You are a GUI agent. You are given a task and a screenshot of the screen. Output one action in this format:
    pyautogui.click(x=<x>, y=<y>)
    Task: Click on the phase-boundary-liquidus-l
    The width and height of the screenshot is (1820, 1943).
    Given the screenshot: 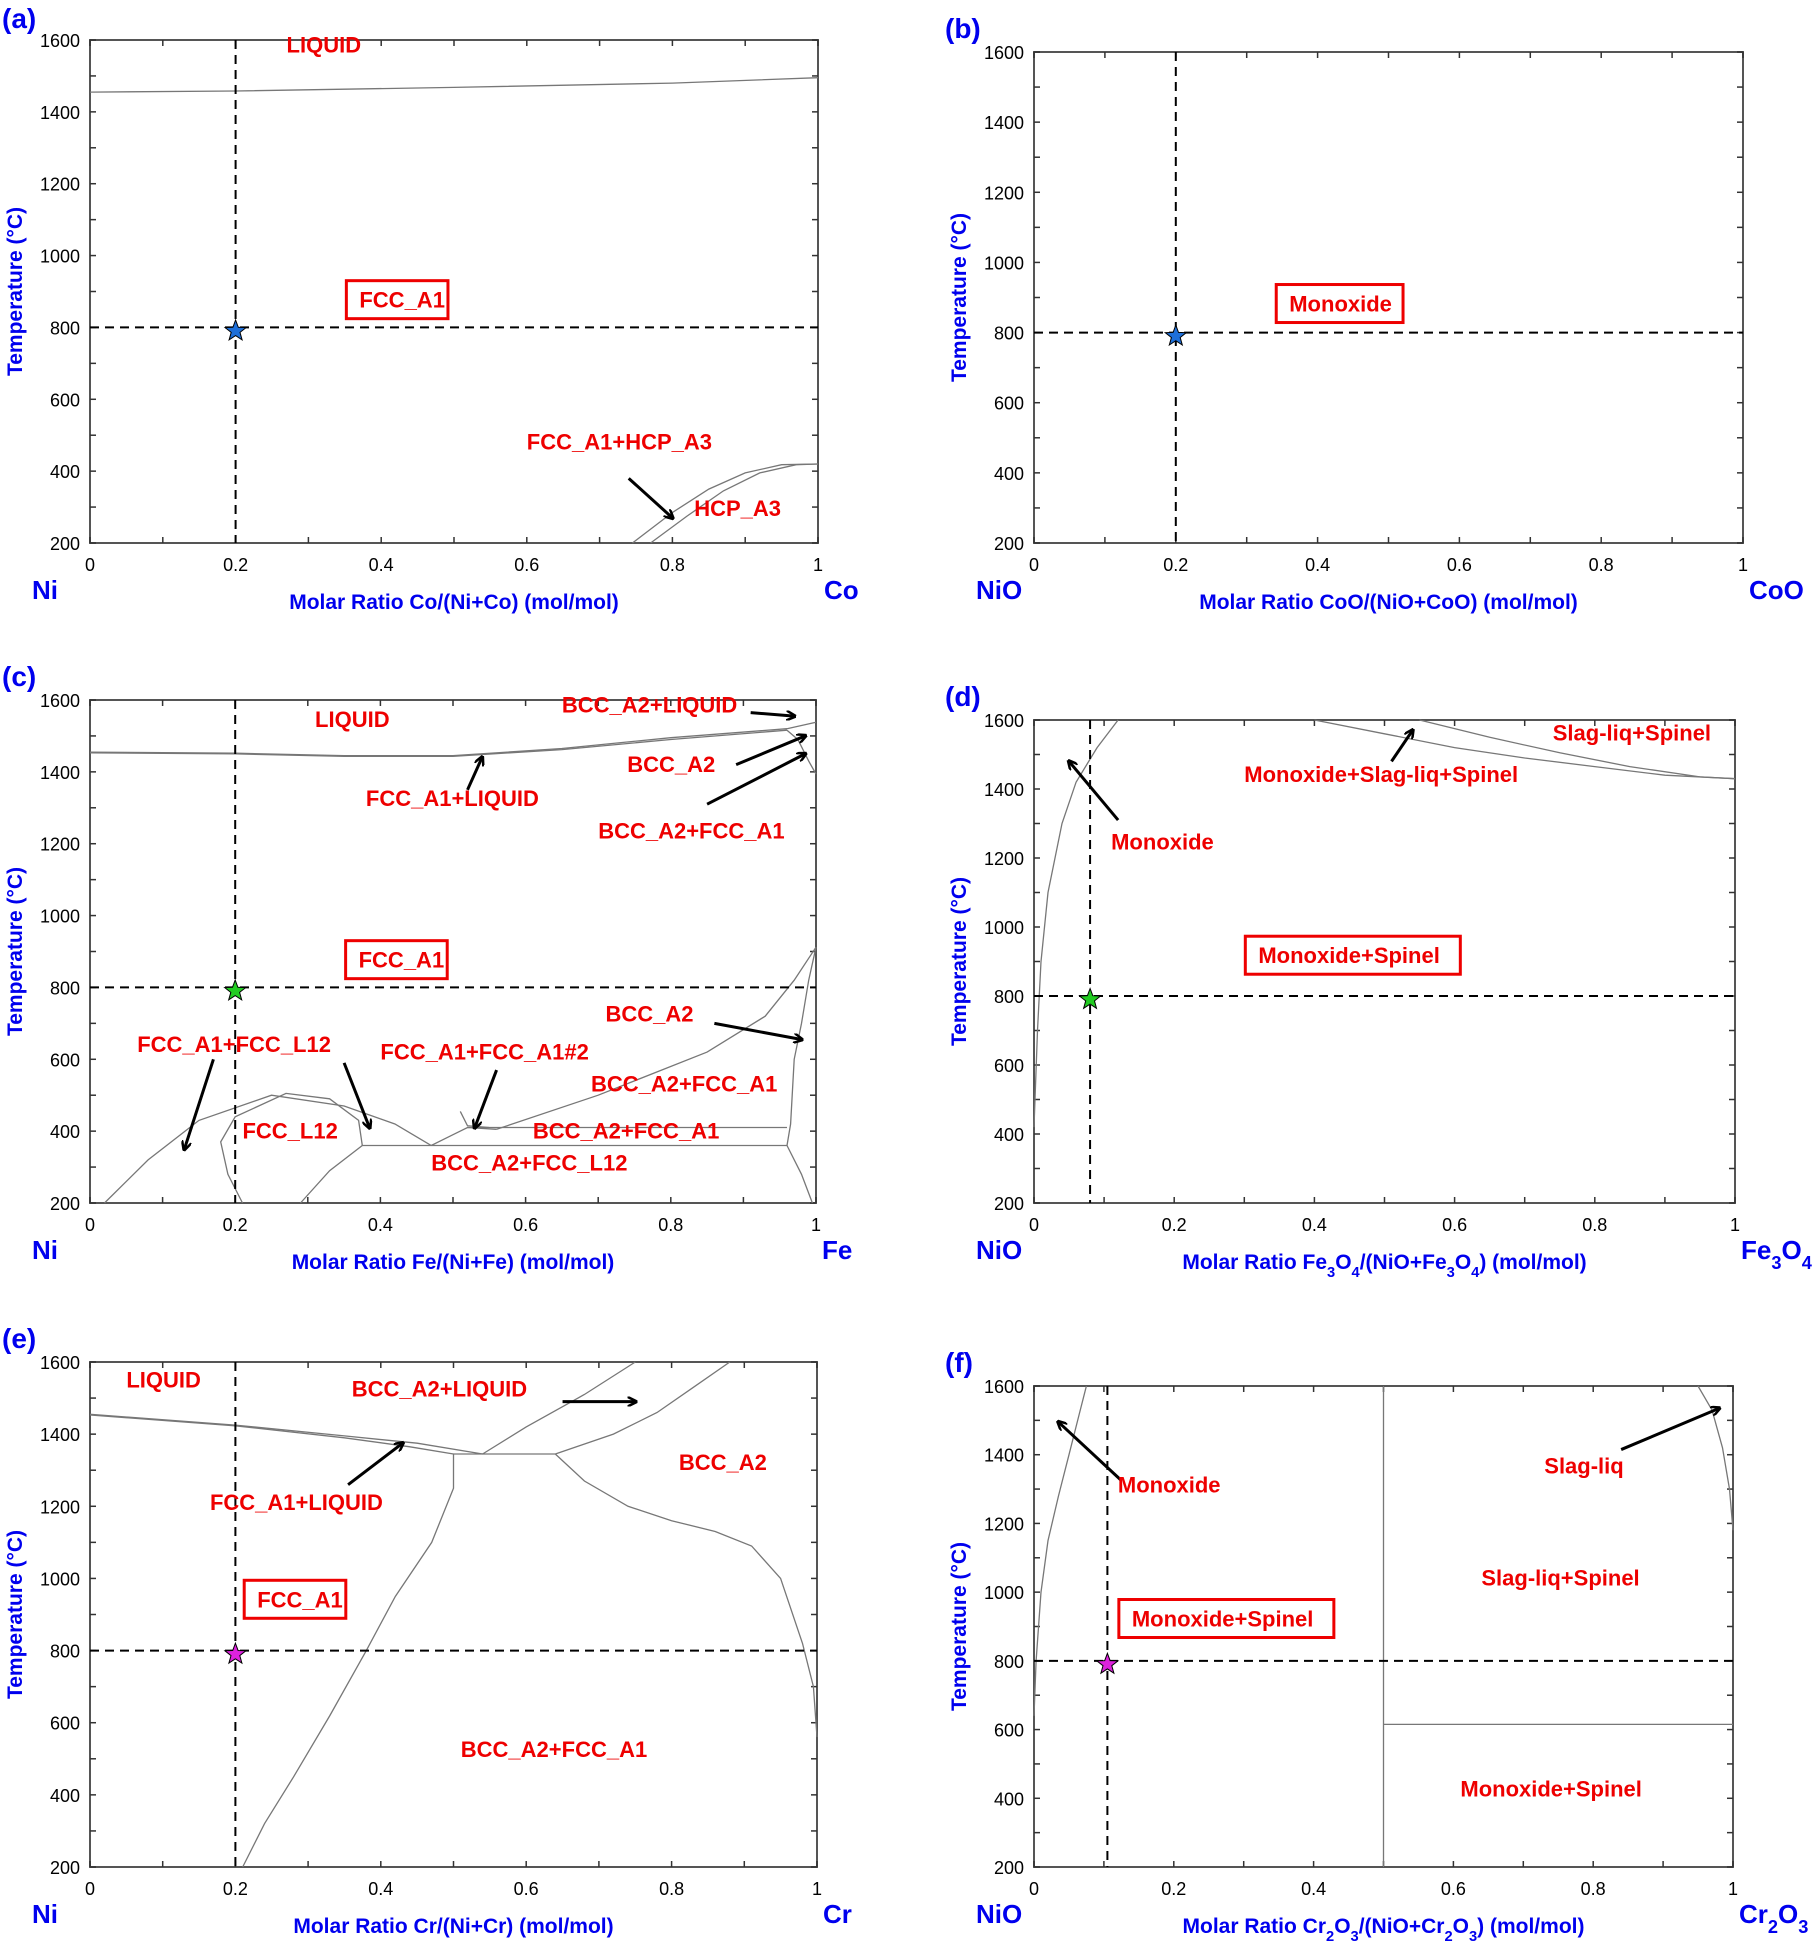 What is the action you would take?
    pyautogui.click(x=286, y=1434)
    